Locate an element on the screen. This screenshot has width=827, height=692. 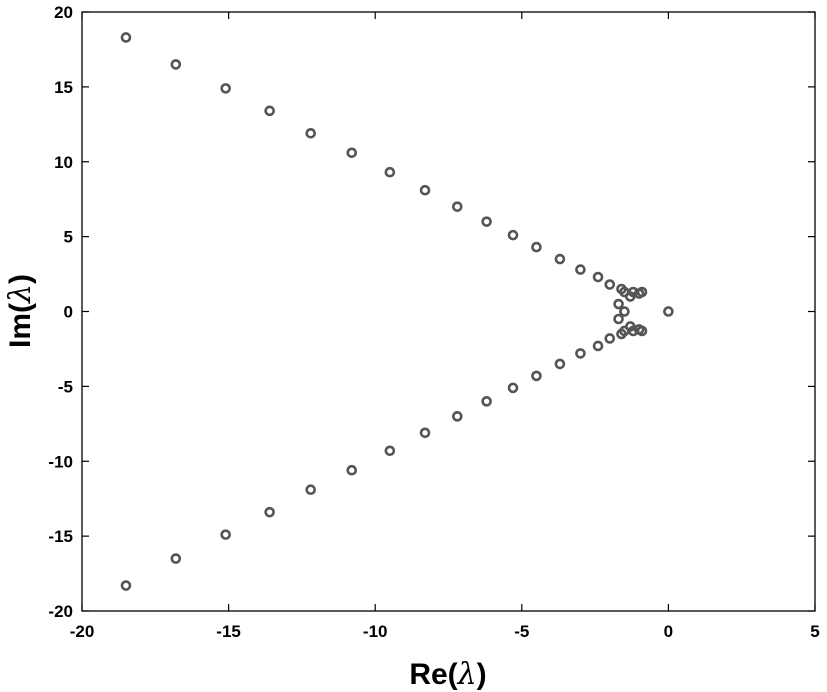
x-tick-label: -15 is located at coordinates (228, 631).